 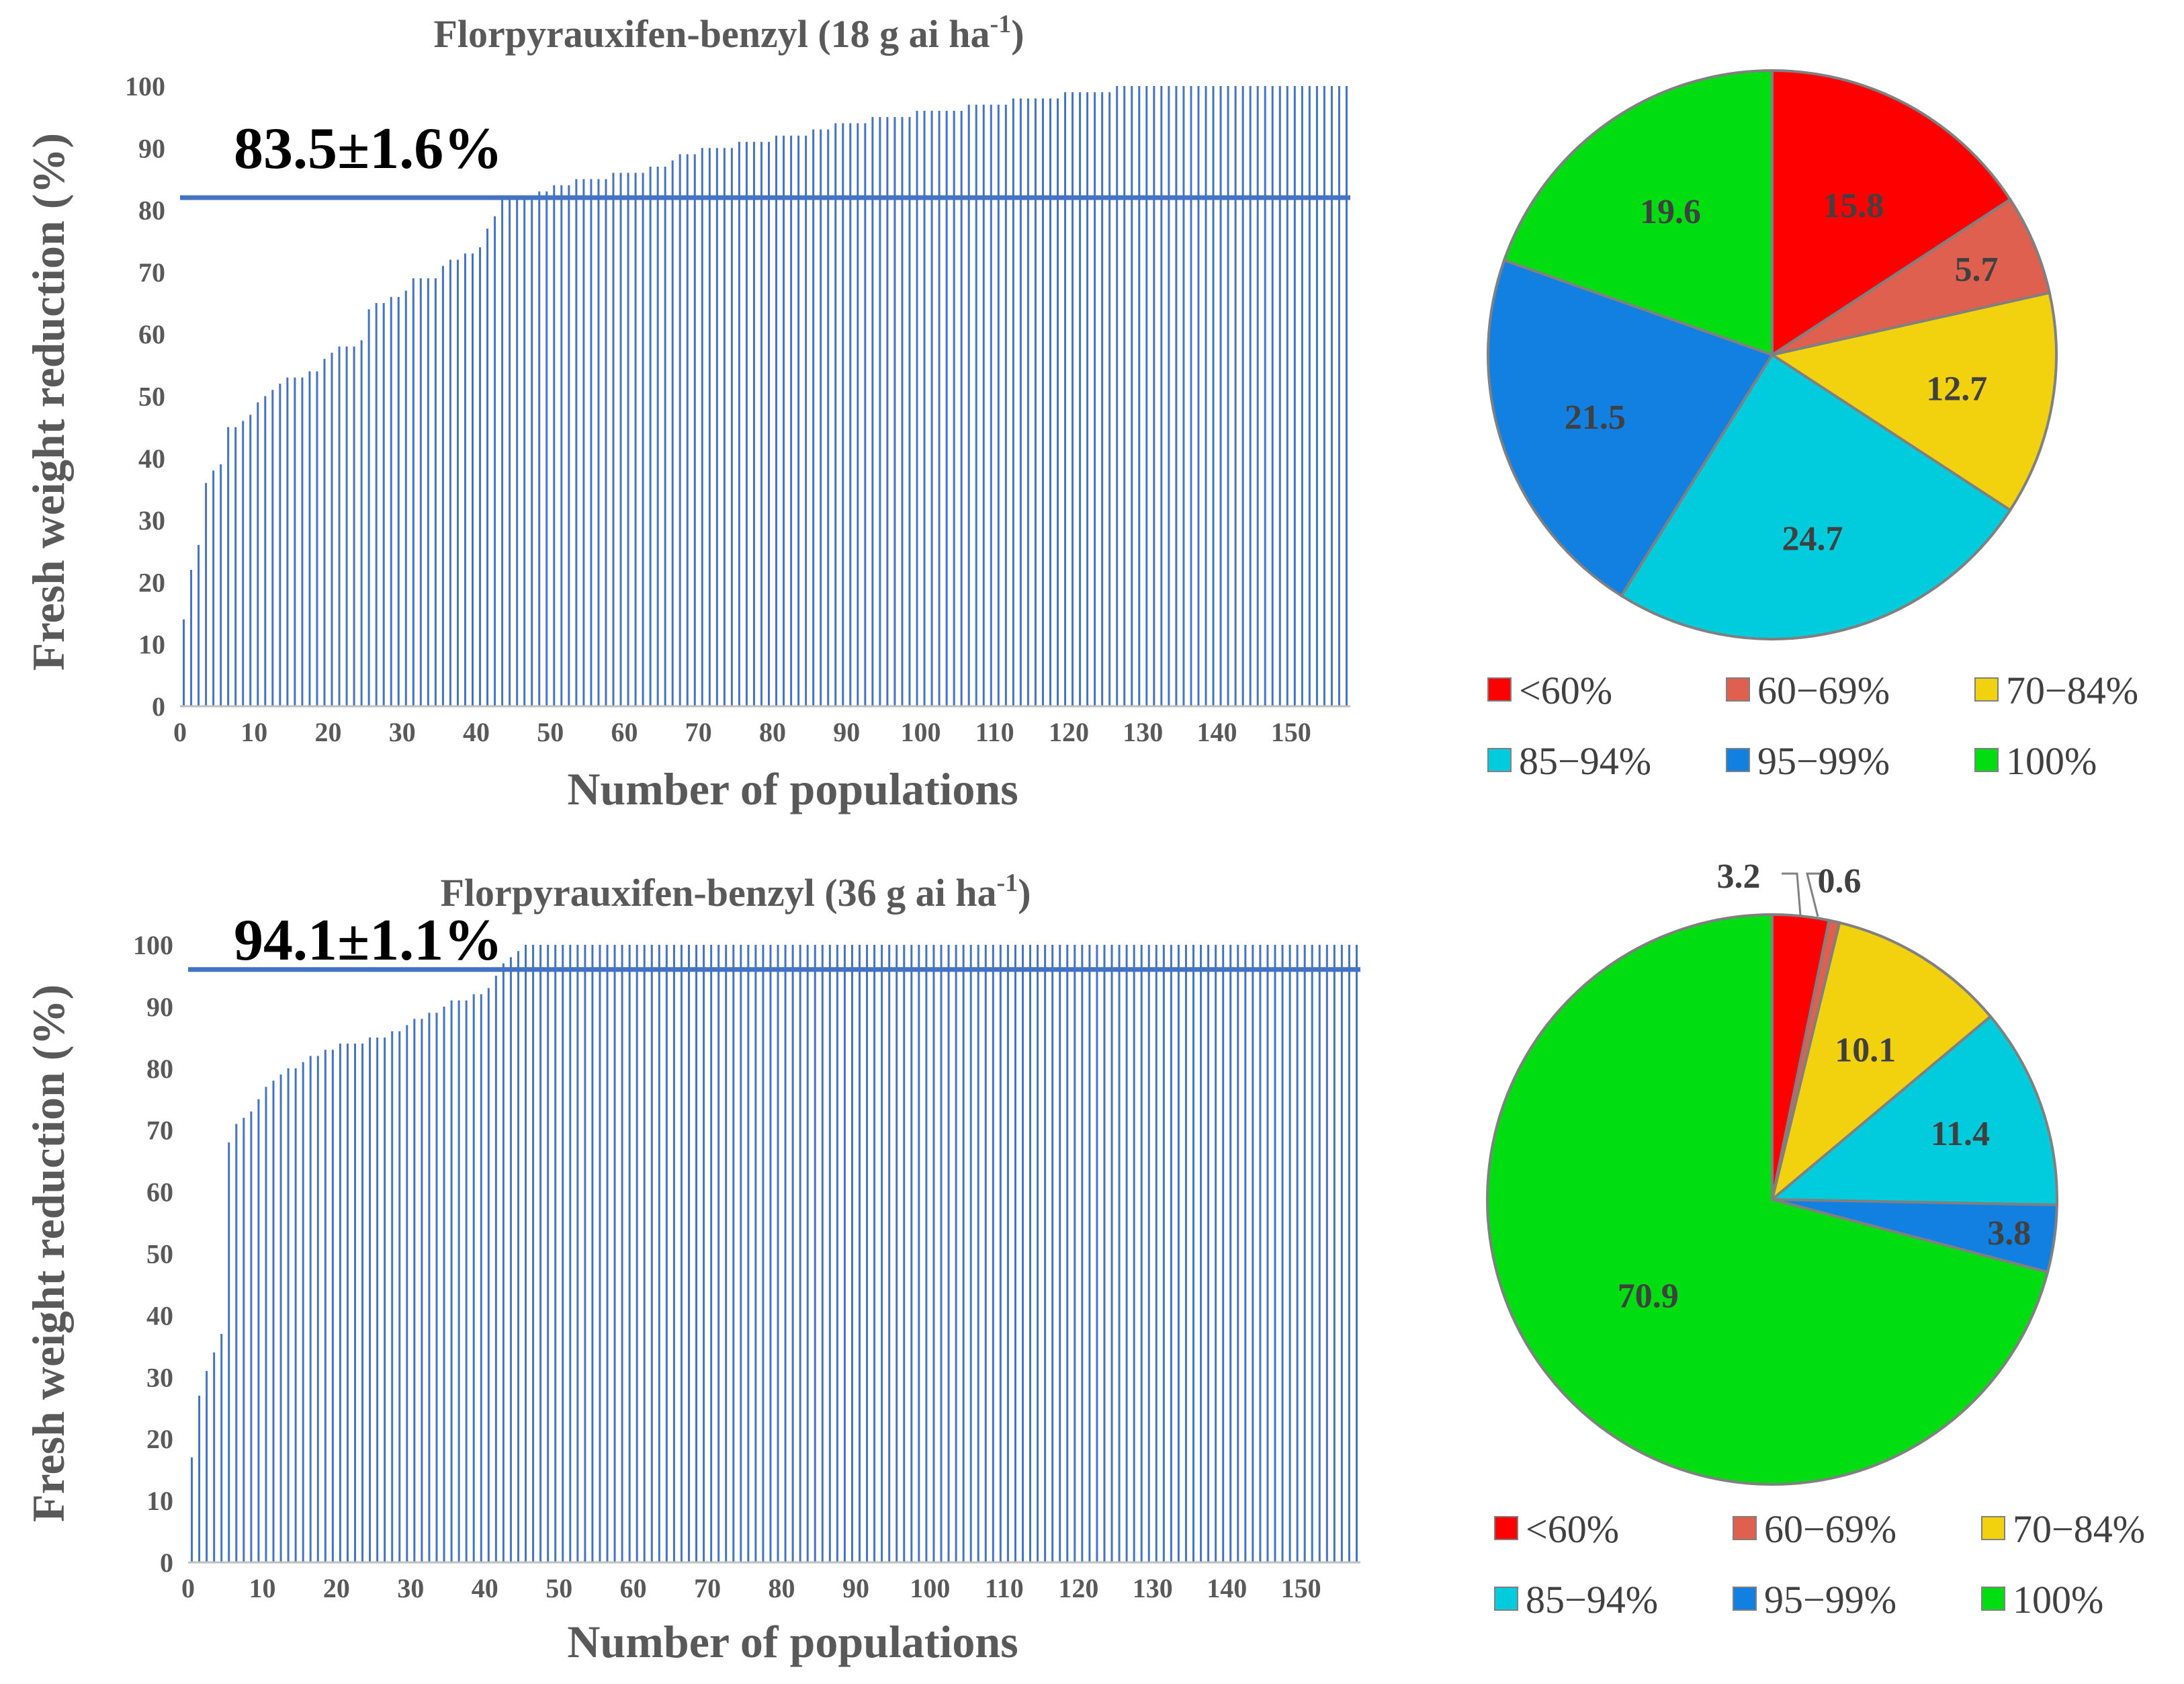 I want to click on pie-labels: 15.8 5.7 12.7 24.7 21.5 19.6, so click(x=1782, y=372).